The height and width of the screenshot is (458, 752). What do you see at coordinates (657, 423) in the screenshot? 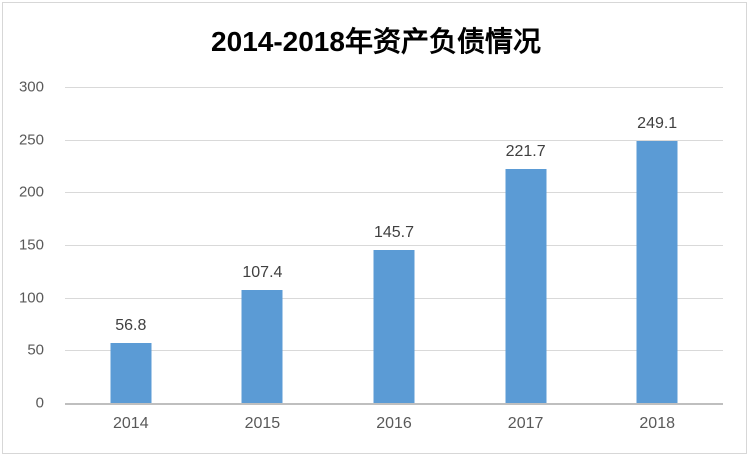
I see `x-tick-label: 2018` at bounding box center [657, 423].